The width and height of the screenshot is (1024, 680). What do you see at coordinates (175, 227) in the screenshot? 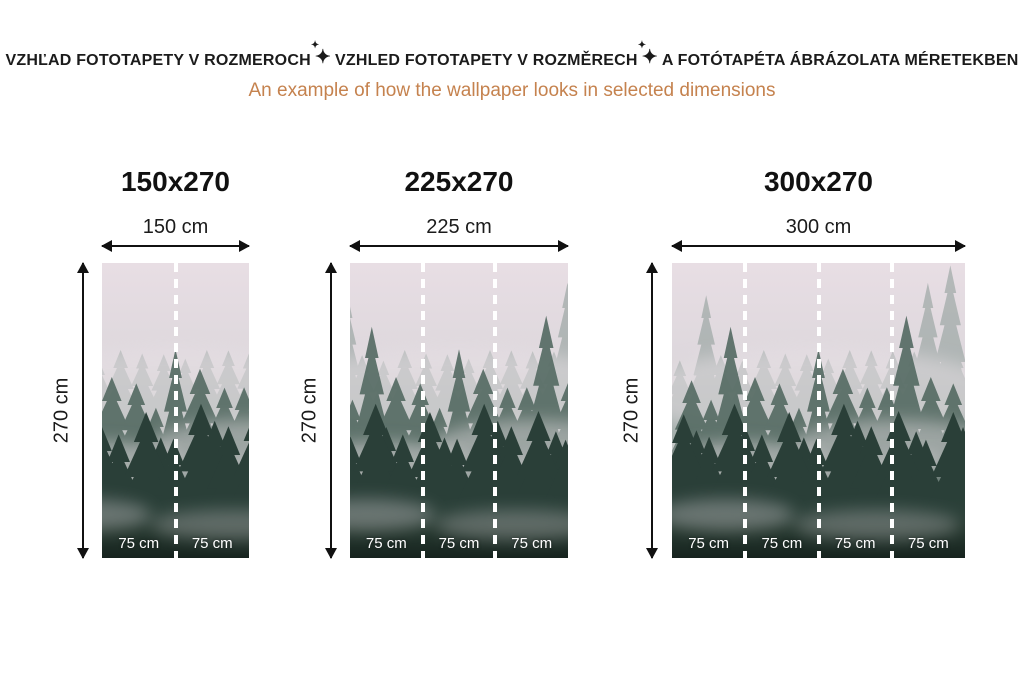
I see `panel-width-label: 150 cm` at bounding box center [175, 227].